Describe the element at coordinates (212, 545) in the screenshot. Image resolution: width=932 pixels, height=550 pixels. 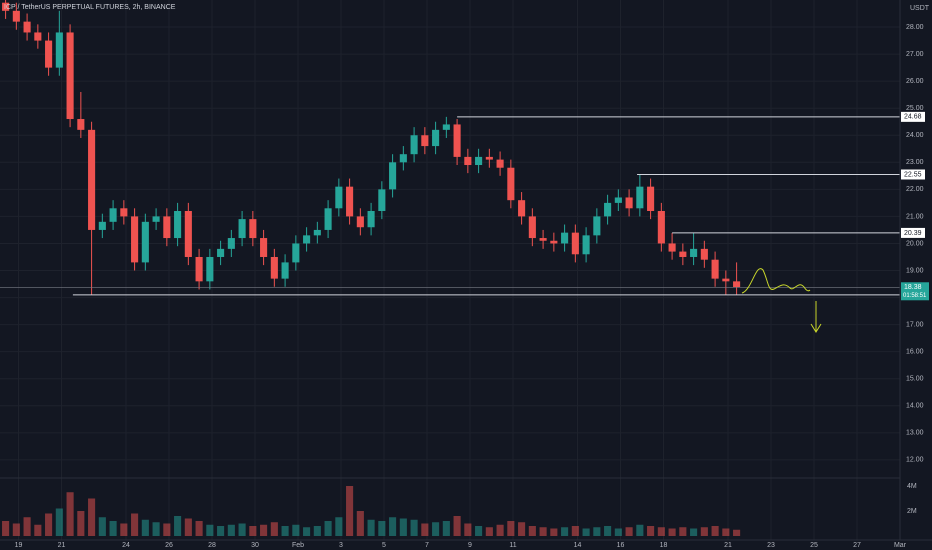
I see `x-tick-label: 28` at that location.